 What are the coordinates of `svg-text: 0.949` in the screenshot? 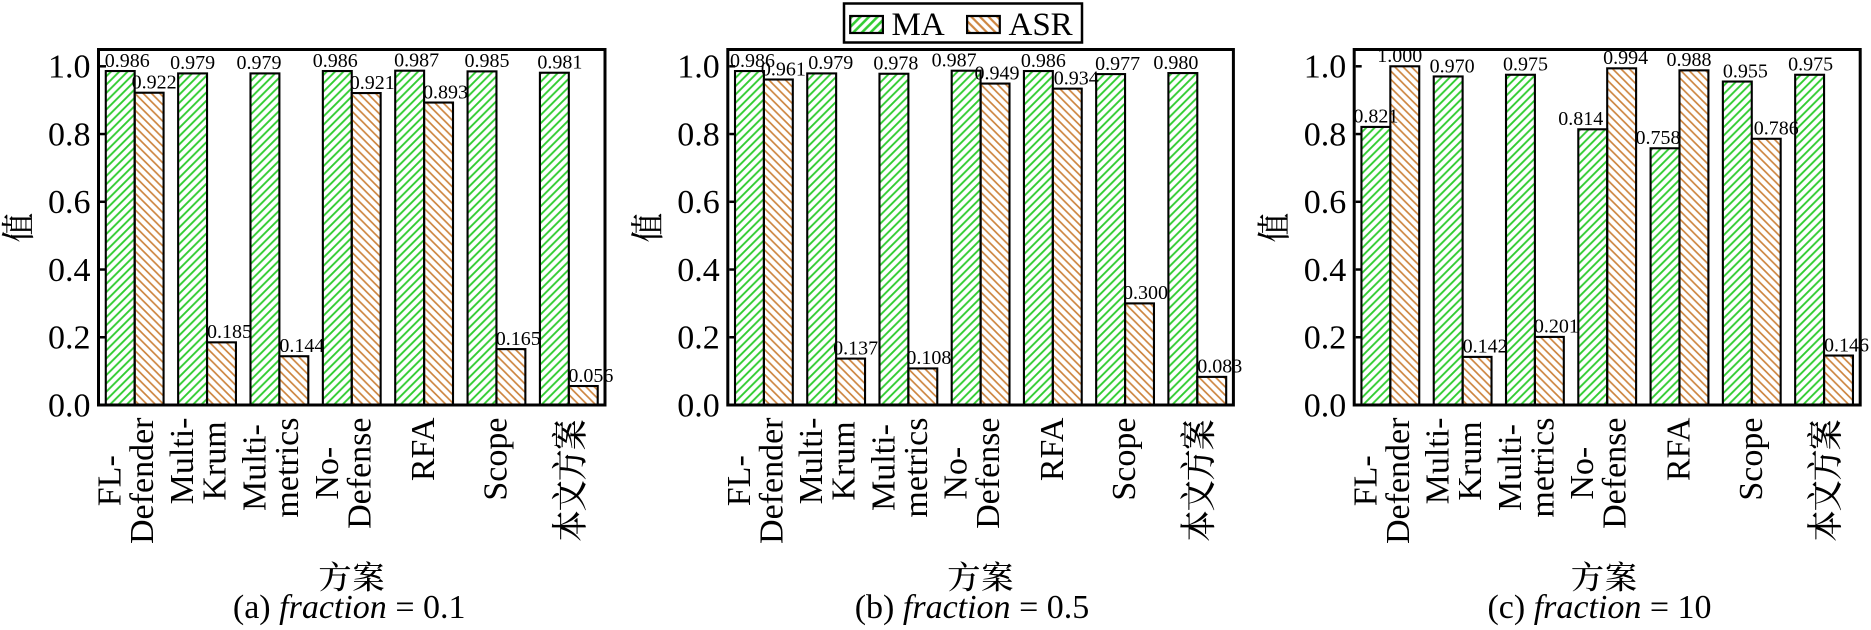 It's located at (997, 73).